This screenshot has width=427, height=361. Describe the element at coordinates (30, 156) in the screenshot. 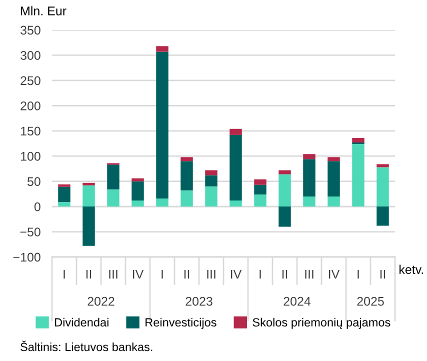

I see `y-tick-label: 100` at that location.